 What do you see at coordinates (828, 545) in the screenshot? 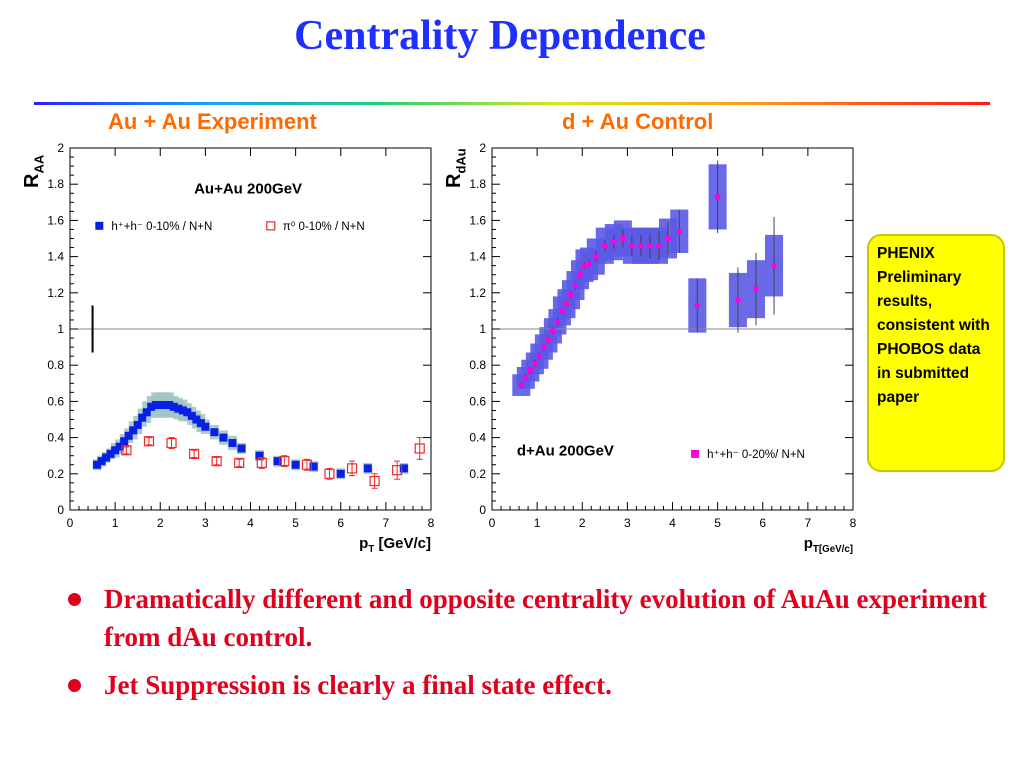
I see `x-axis-label: pT[GeV/c]` at bounding box center [828, 545].